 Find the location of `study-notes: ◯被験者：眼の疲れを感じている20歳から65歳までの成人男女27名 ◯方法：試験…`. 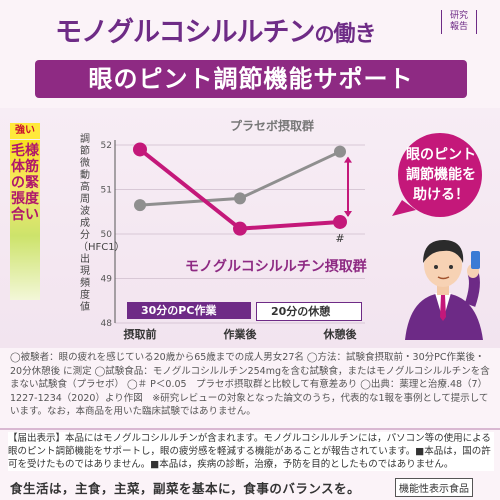

study-notes: ◯被験者：眼の疲れを感じている20歳から65歳までの成人男女27名 ◯方法：試験… is located at coordinates (250, 384).